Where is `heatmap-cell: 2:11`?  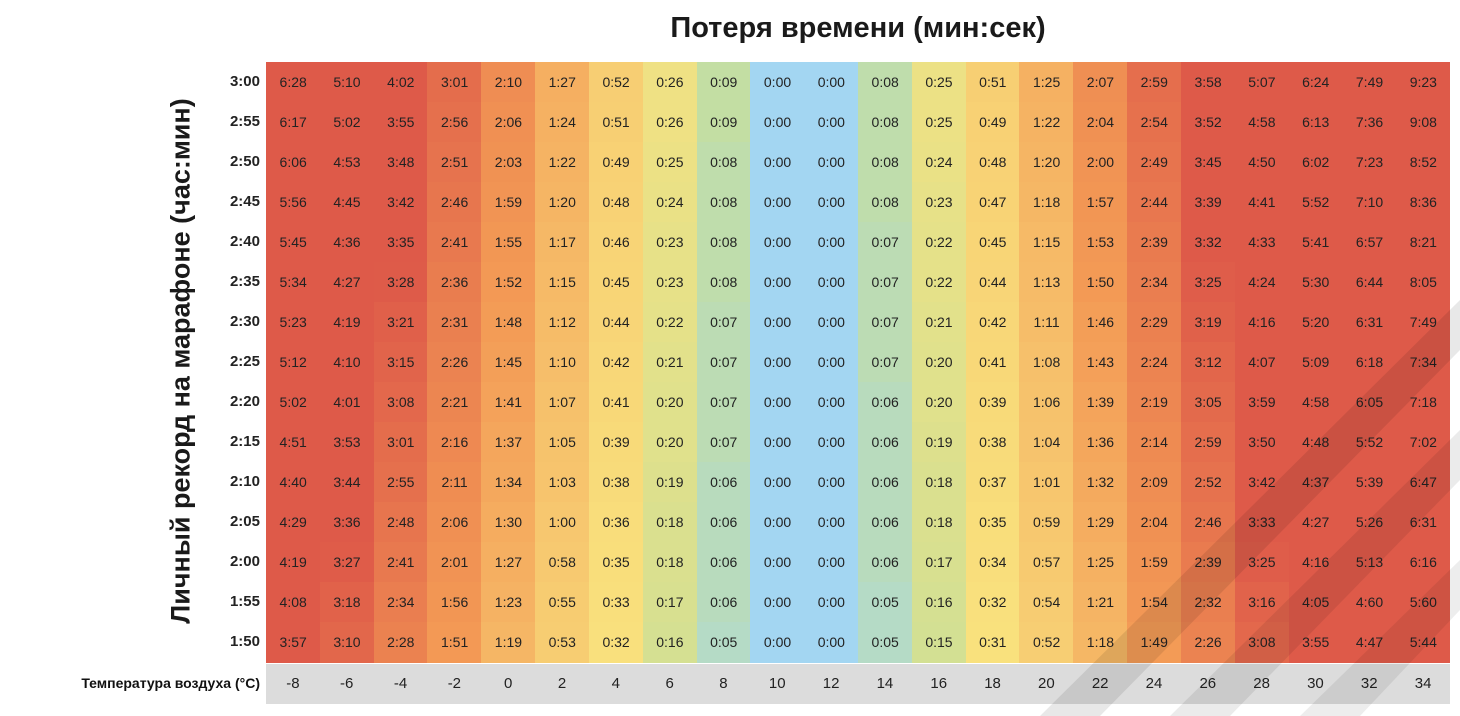 heatmap-cell: 2:11 is located at coordinates (454, 482).